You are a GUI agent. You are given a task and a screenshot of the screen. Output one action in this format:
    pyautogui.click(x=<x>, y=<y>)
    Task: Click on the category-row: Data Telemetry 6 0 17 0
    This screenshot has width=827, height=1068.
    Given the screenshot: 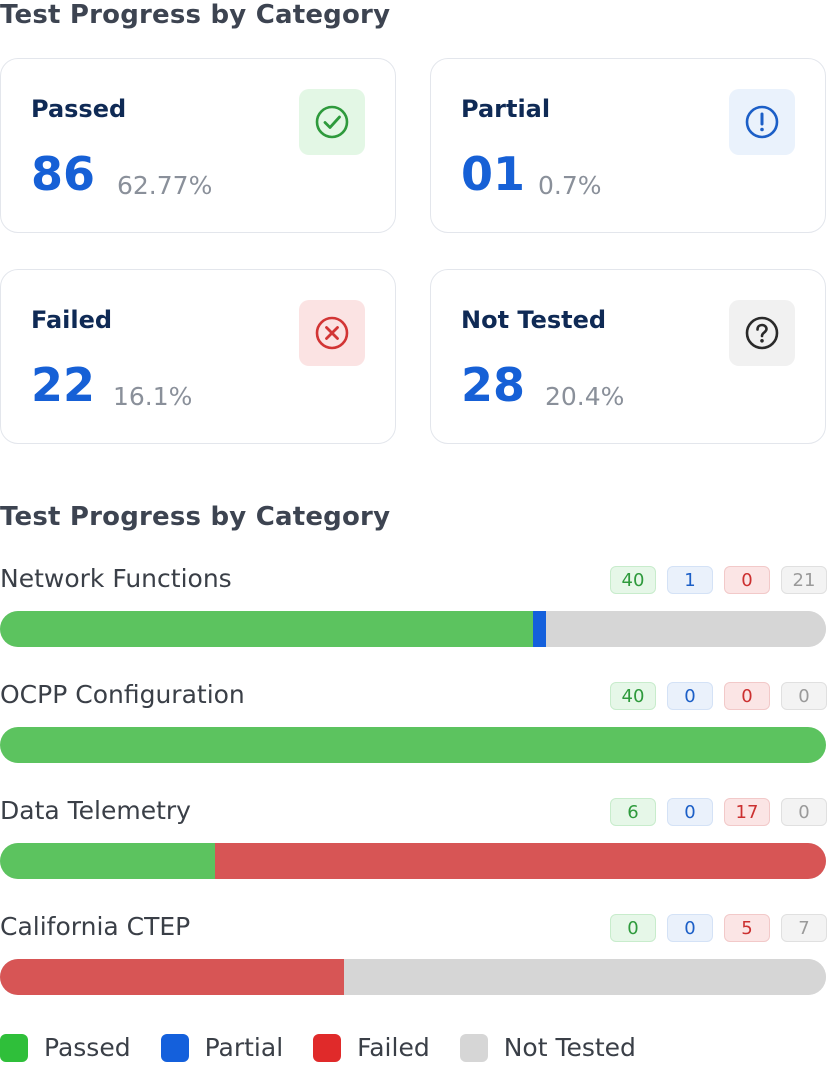 What is the action you would take?
    pyautogui.click(x=413, y=850)
    